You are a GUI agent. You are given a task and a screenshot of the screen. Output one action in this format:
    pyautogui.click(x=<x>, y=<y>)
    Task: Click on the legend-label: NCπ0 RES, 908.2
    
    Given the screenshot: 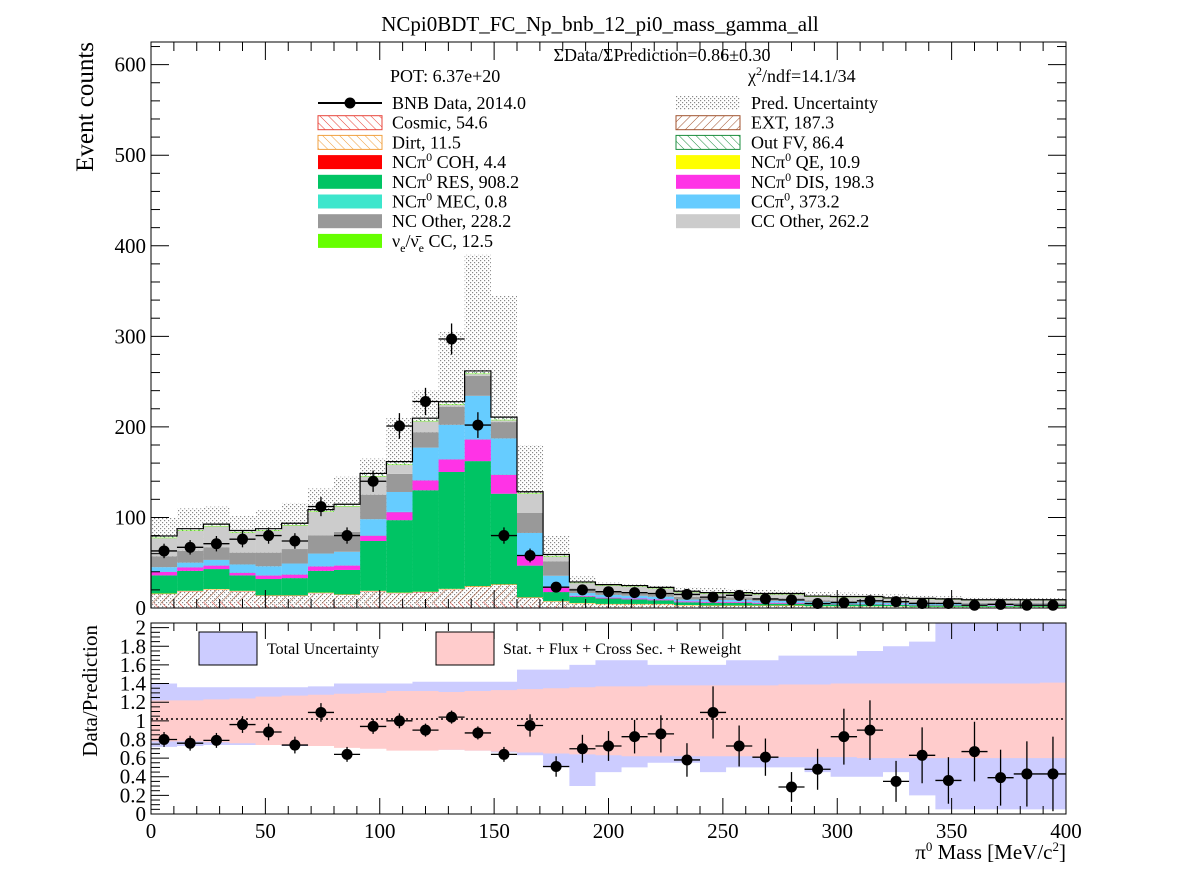 What is the action you would take?
    pyautogui.click(x=455, y=181)
    